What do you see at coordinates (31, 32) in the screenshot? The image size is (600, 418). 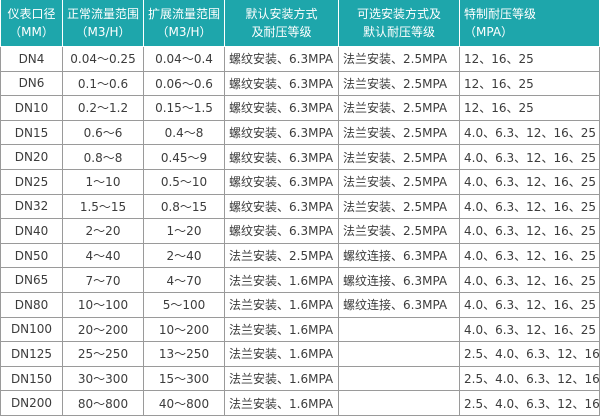 I see `header-line: （MM）` at bounding box center [31, 32].